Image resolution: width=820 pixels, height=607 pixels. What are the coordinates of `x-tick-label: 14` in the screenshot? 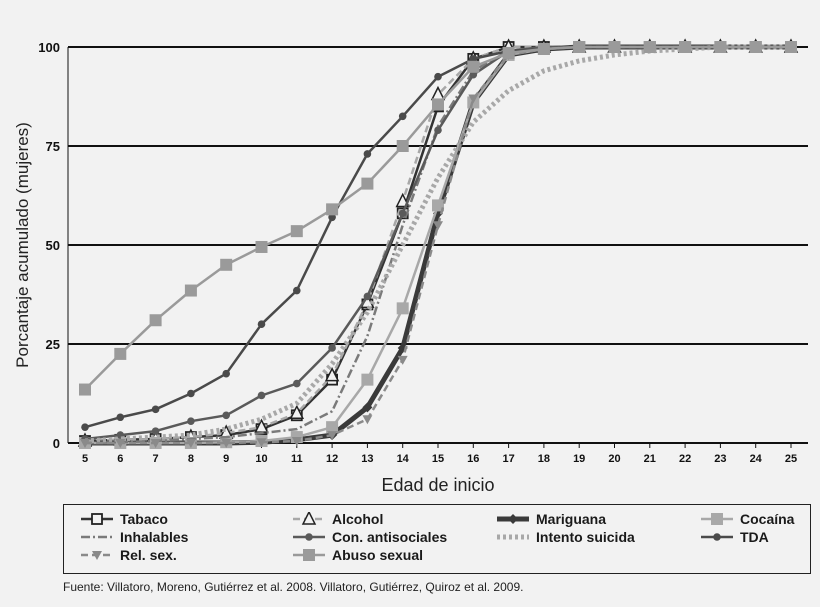 It's located at (403, 459).